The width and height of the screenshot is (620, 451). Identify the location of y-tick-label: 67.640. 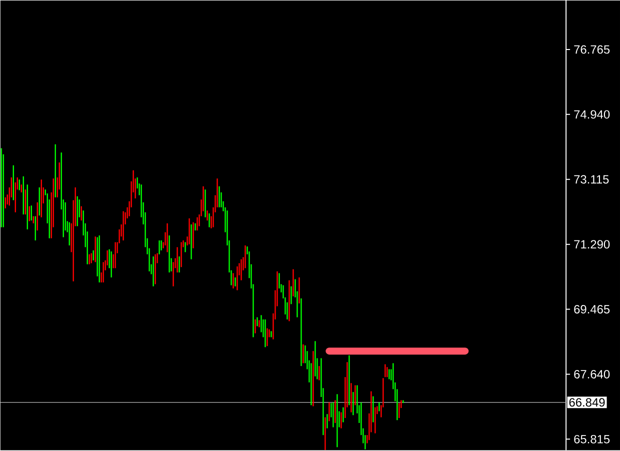
(592, 374).